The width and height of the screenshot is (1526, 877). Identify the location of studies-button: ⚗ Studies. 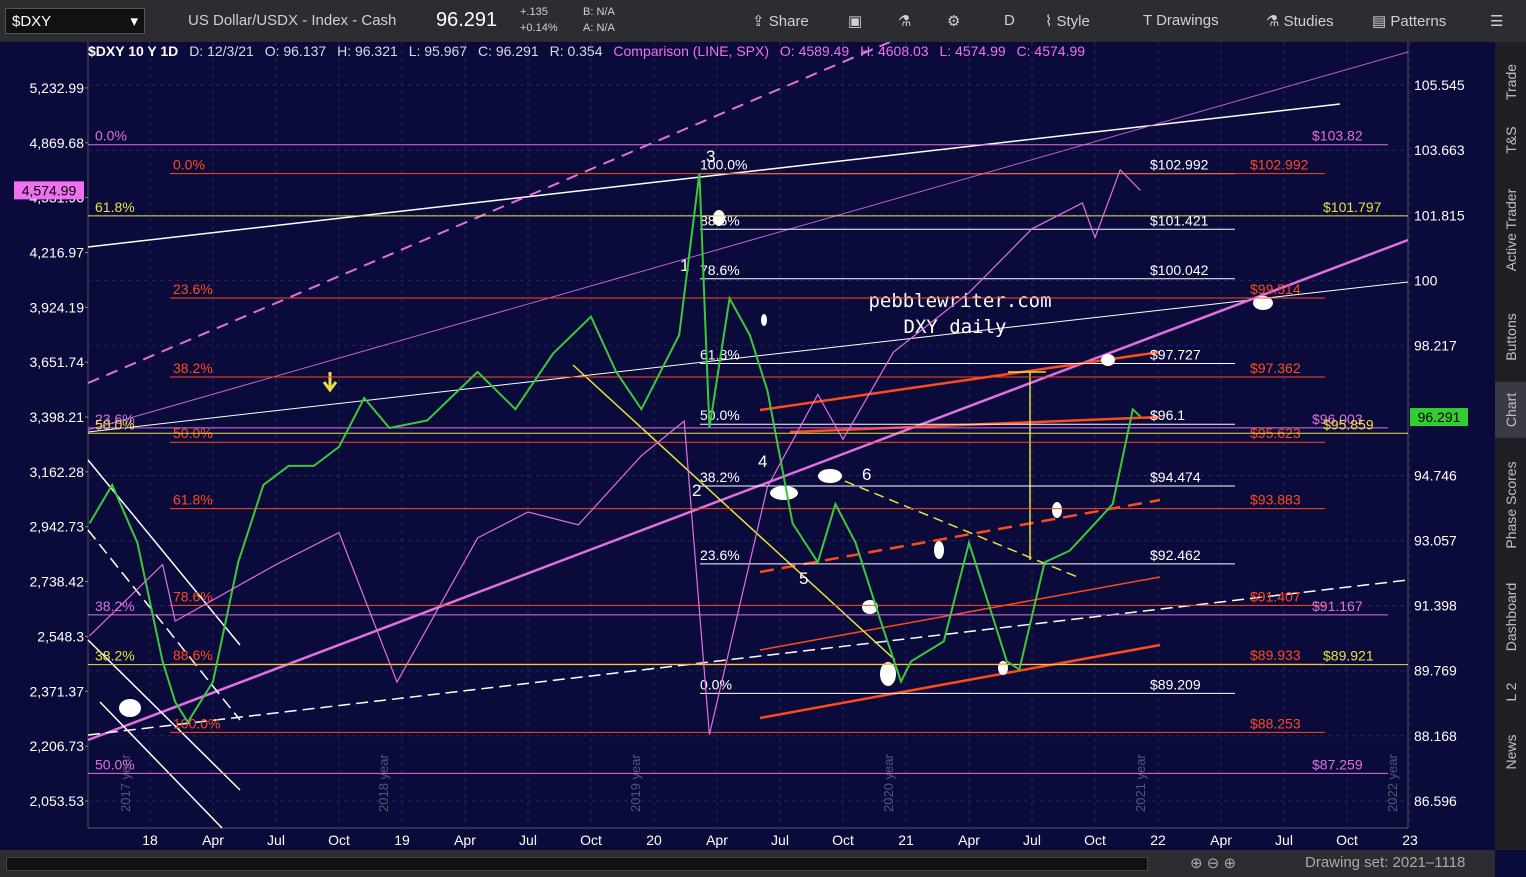
(1300, 21).